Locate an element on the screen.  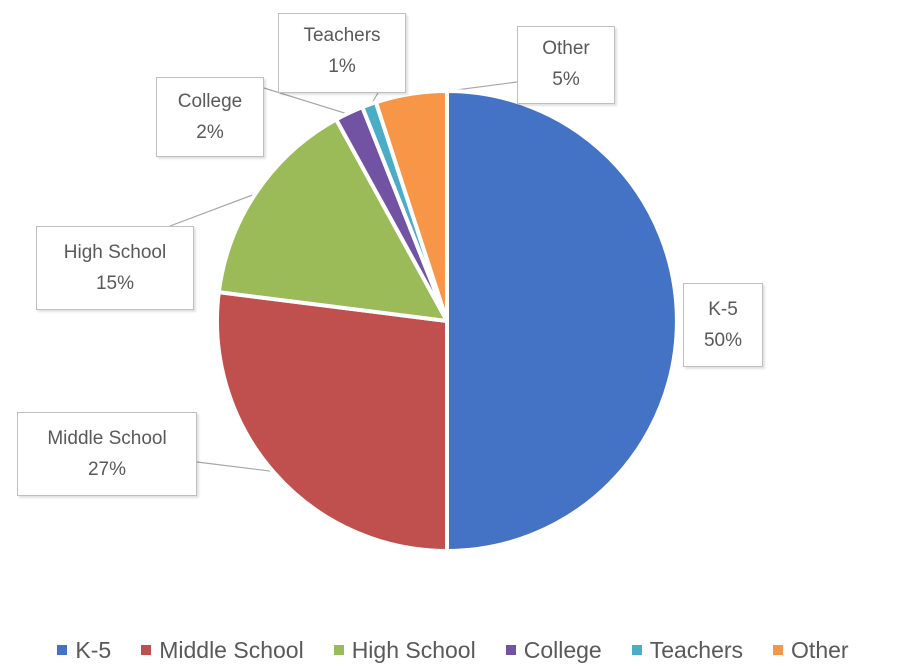
pie-slice-other is located at coordinates (411, 206).